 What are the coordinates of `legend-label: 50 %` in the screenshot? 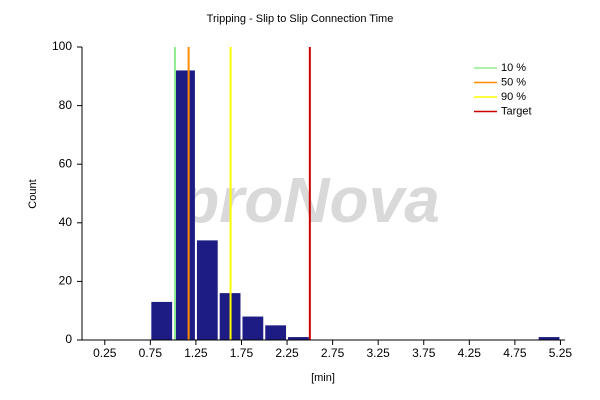 It's located at (513, 82).